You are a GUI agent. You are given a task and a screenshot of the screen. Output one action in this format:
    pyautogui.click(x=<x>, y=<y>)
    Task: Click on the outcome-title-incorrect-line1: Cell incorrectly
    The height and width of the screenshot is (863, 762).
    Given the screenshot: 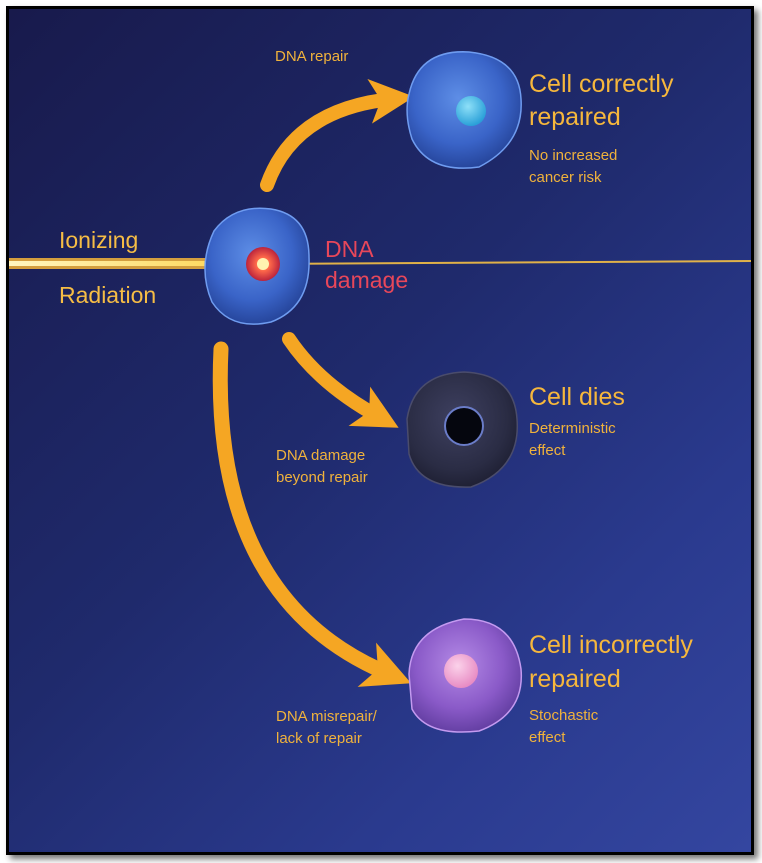 What is the action you would take?
    pyautogui.click(x=611, y=645)
    